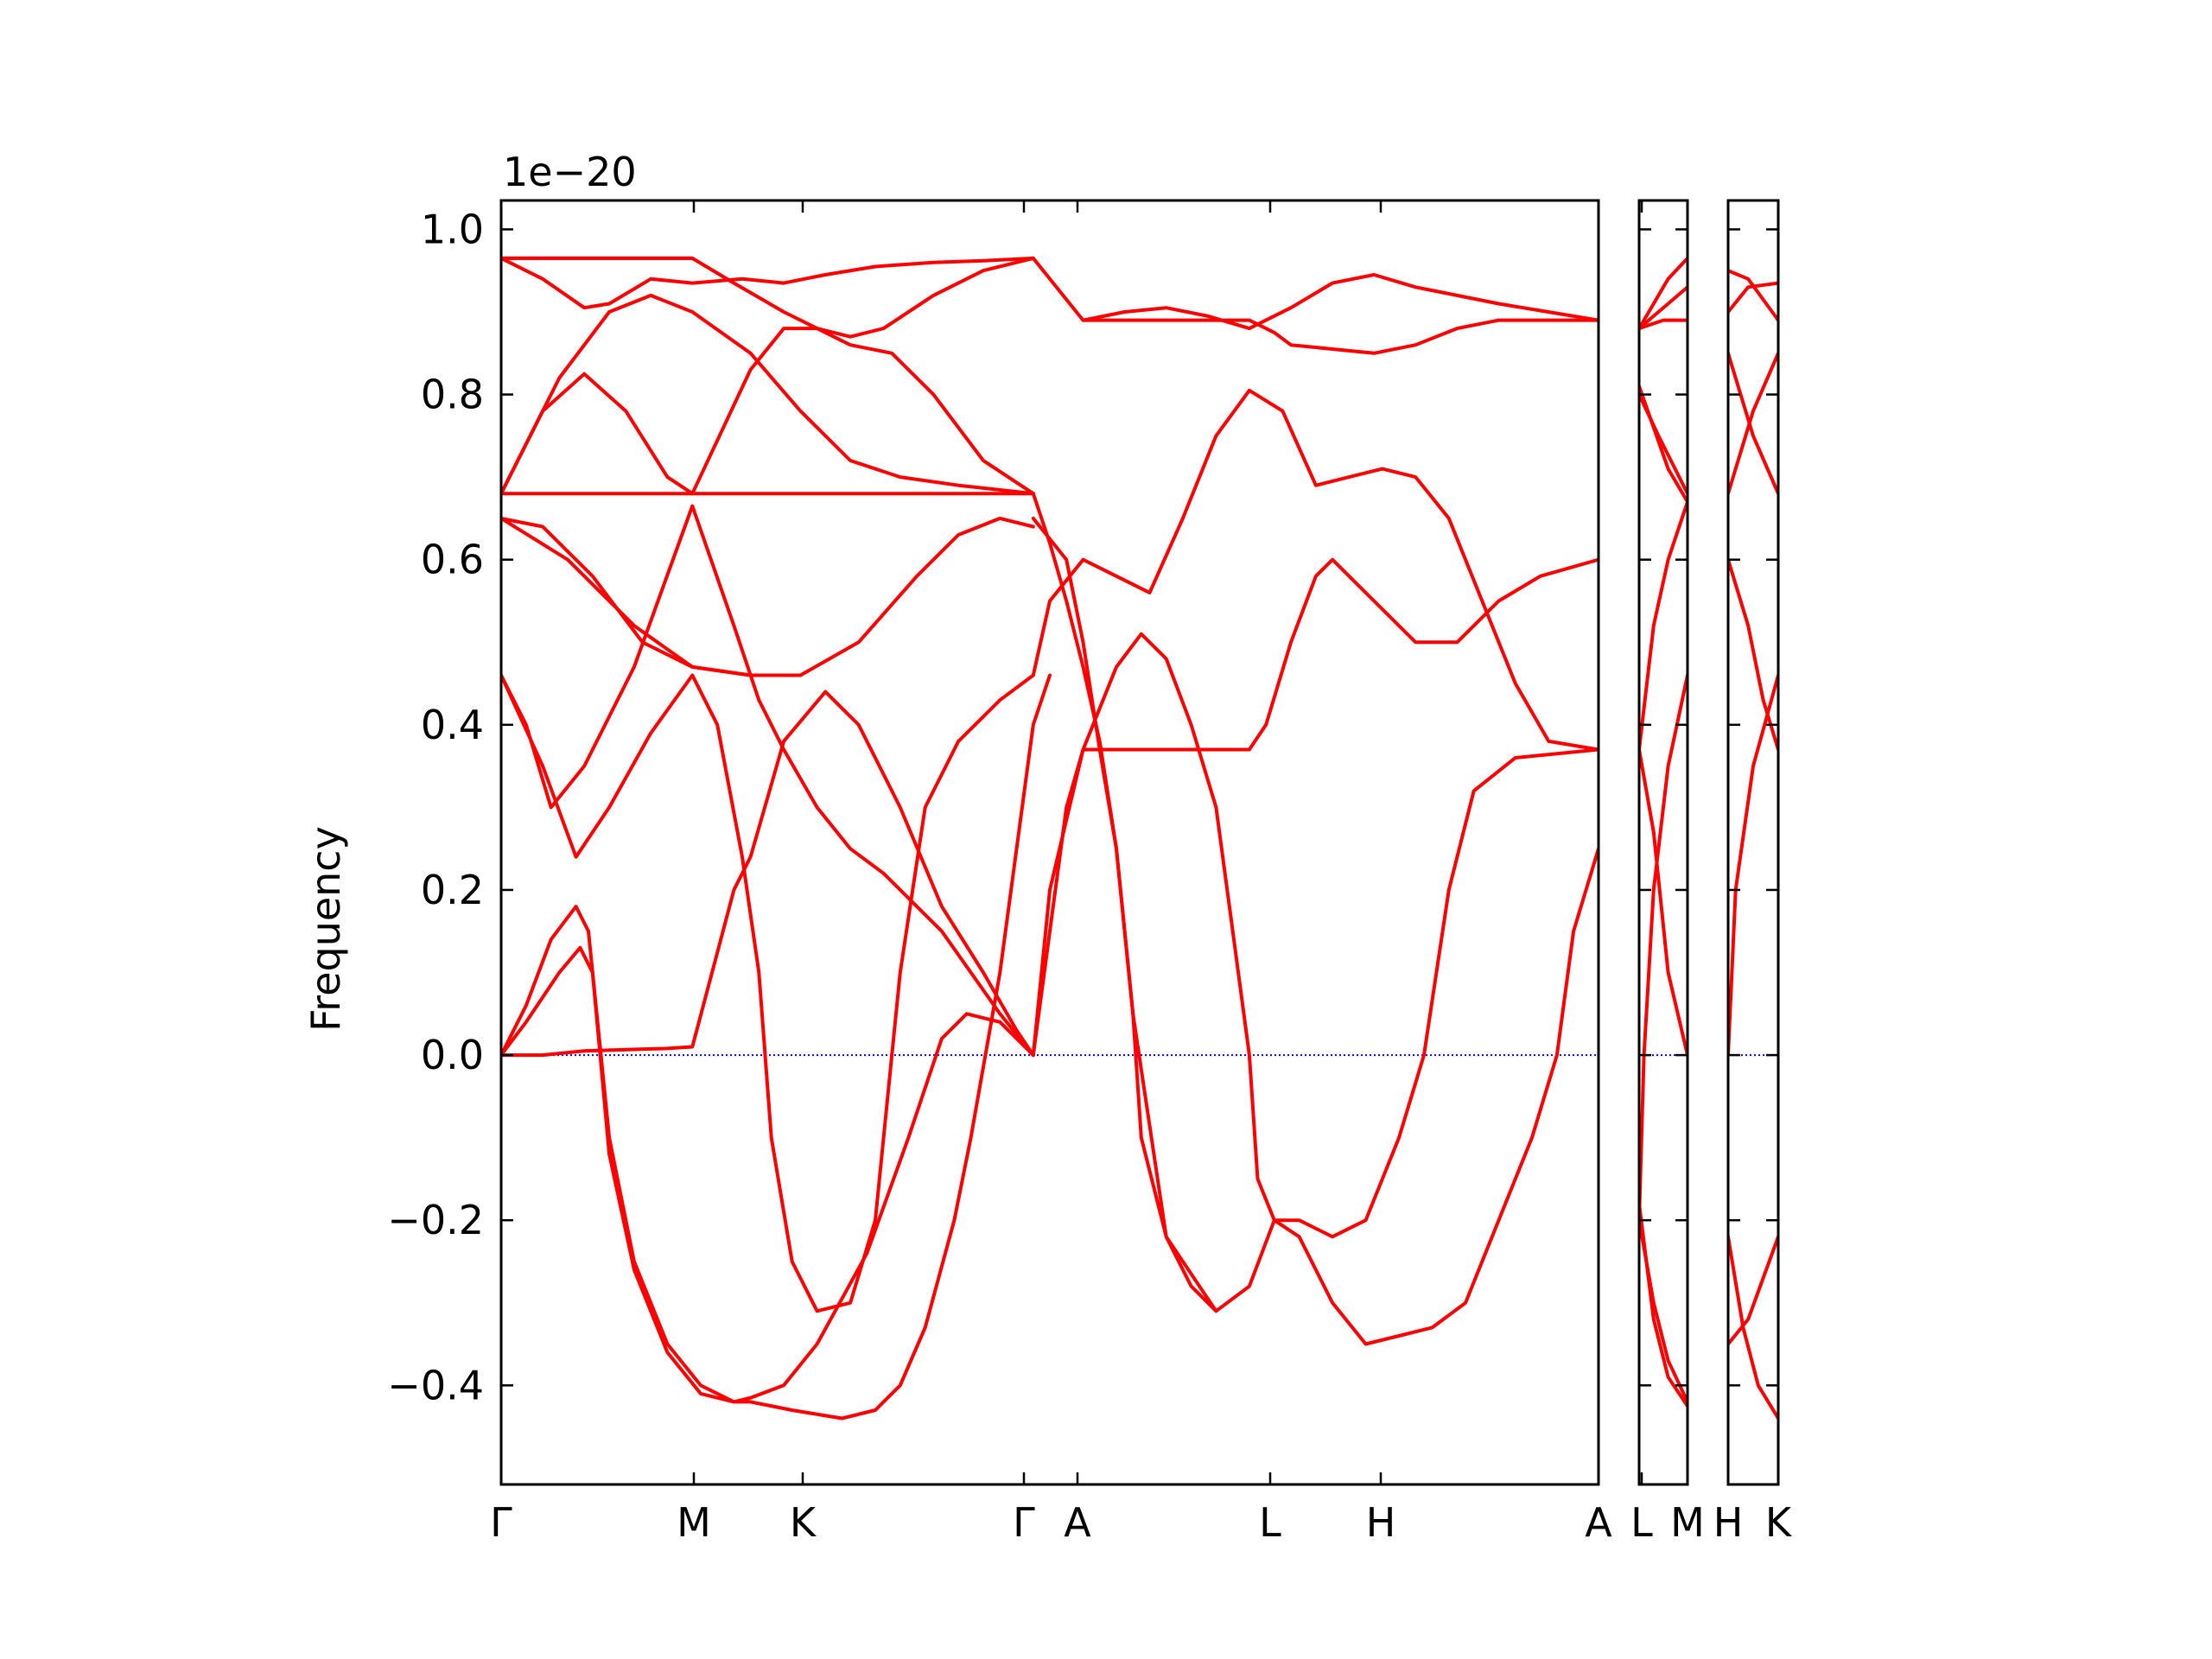  I want to click on y-tick-label: −0.2, so click(435, 1220).